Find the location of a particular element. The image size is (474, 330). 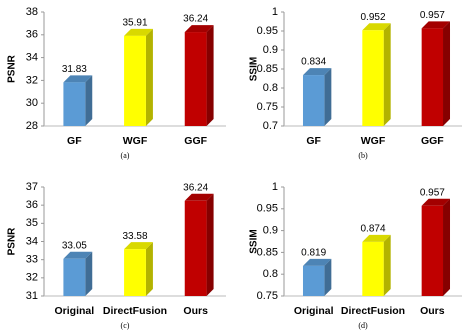

value-label: 0.834 is located at coordinates (313, 62).